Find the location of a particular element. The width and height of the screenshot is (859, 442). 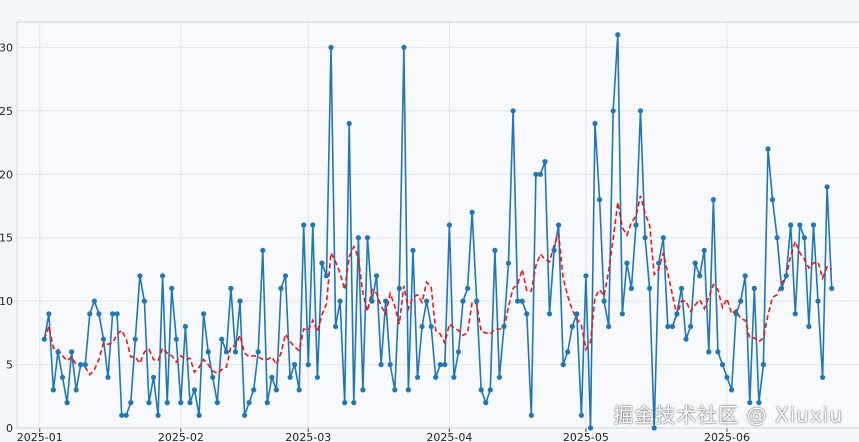

x-tick-label: 2025-03 is located at coordinates (308, 436).